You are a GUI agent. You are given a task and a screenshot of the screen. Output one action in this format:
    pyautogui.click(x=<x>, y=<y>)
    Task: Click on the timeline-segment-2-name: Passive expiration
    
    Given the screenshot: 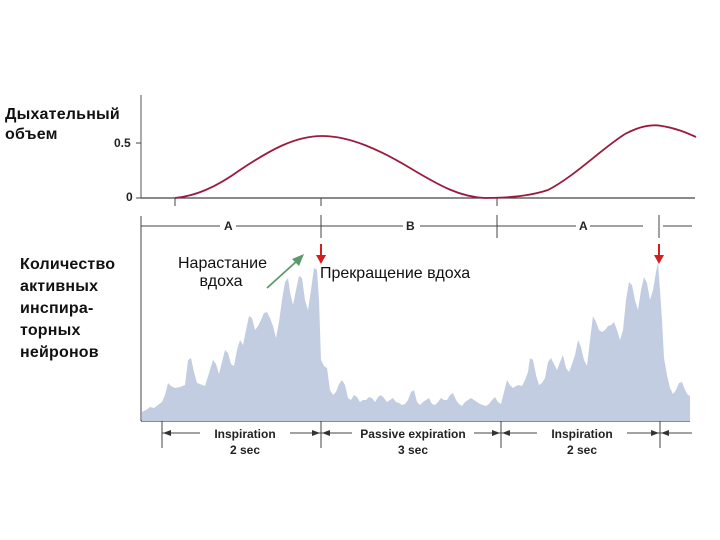 What is the action you would take?
    pyautogui.click(x=413, y=434)
    